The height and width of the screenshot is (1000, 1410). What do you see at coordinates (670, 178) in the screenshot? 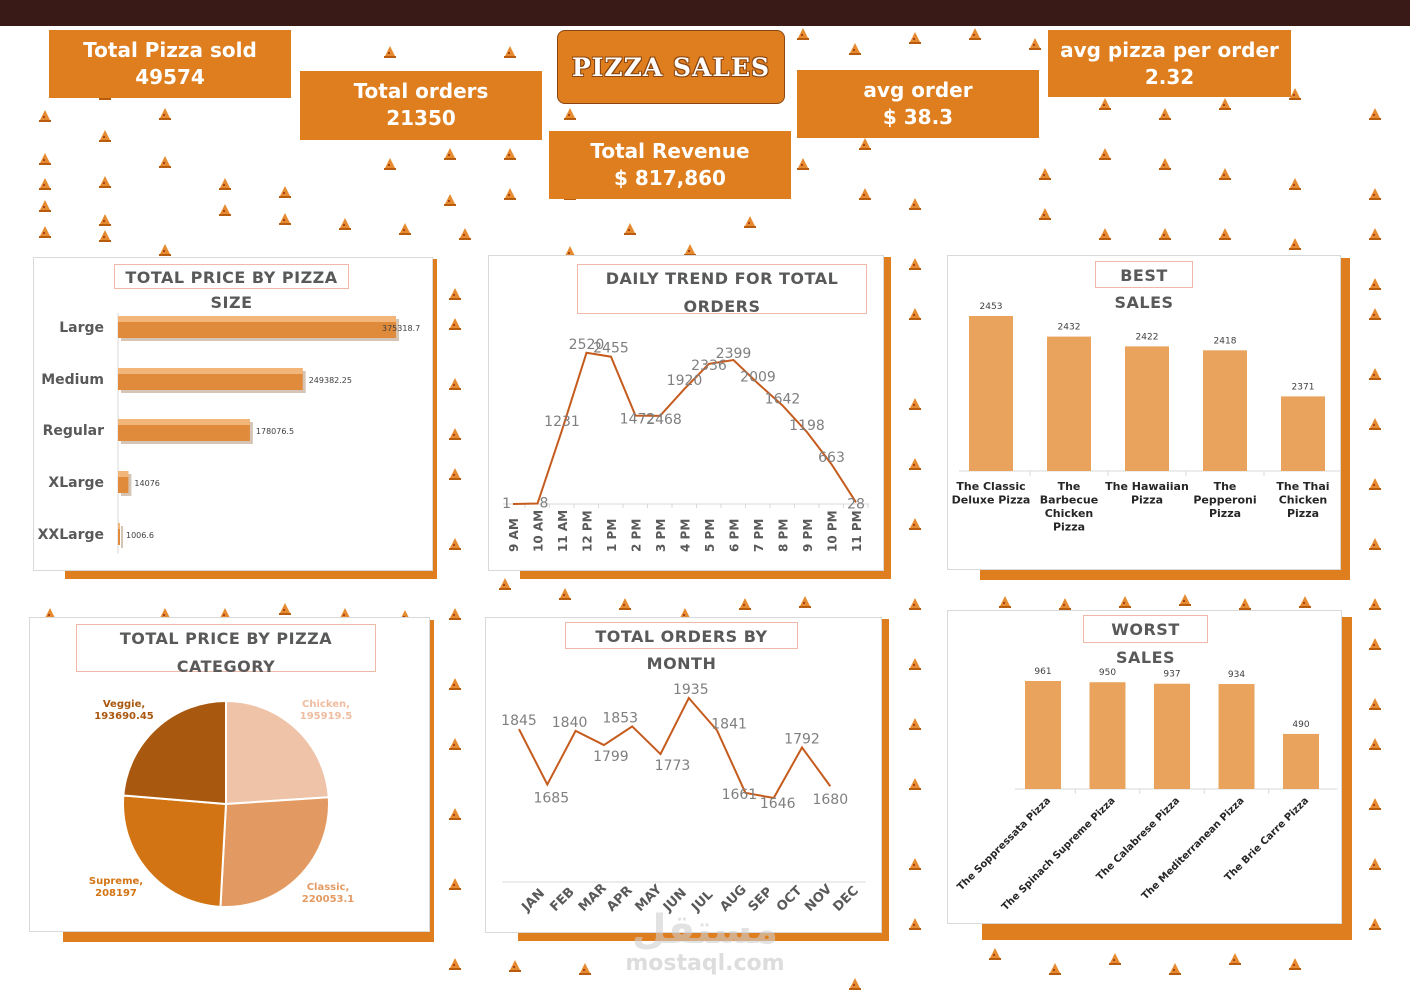
I see `kpi-value: $ 817,860` at bounding box center [670, 178].